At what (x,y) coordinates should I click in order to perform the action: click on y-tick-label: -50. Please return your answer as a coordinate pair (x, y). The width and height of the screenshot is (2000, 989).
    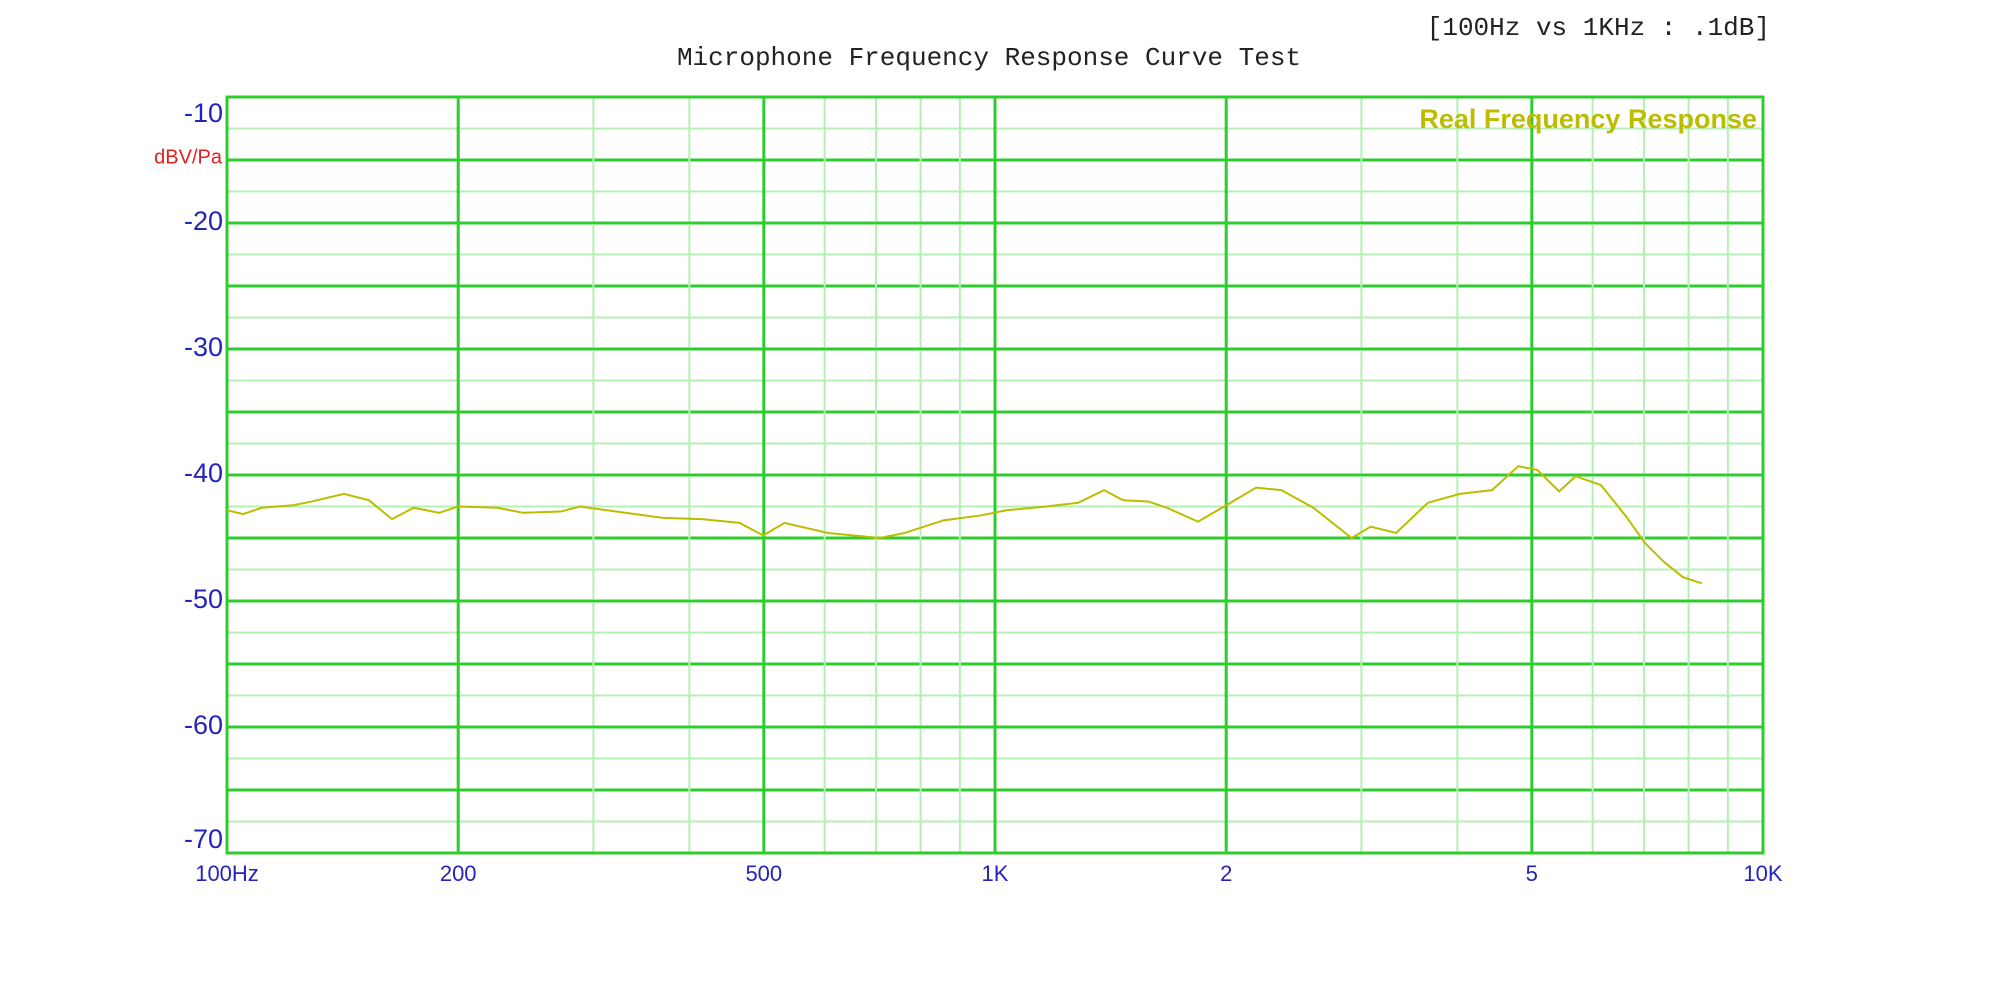
    Looking at the image, I should click on (203, 599).